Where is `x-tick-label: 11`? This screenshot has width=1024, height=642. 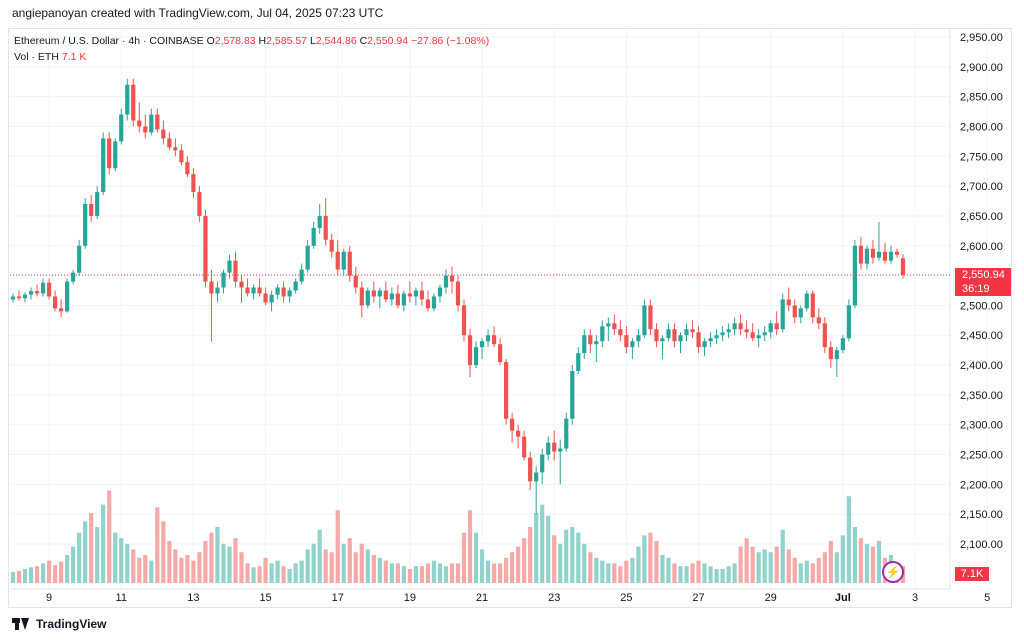
x-tick-label: 11 is located at coordinates (121, 598).